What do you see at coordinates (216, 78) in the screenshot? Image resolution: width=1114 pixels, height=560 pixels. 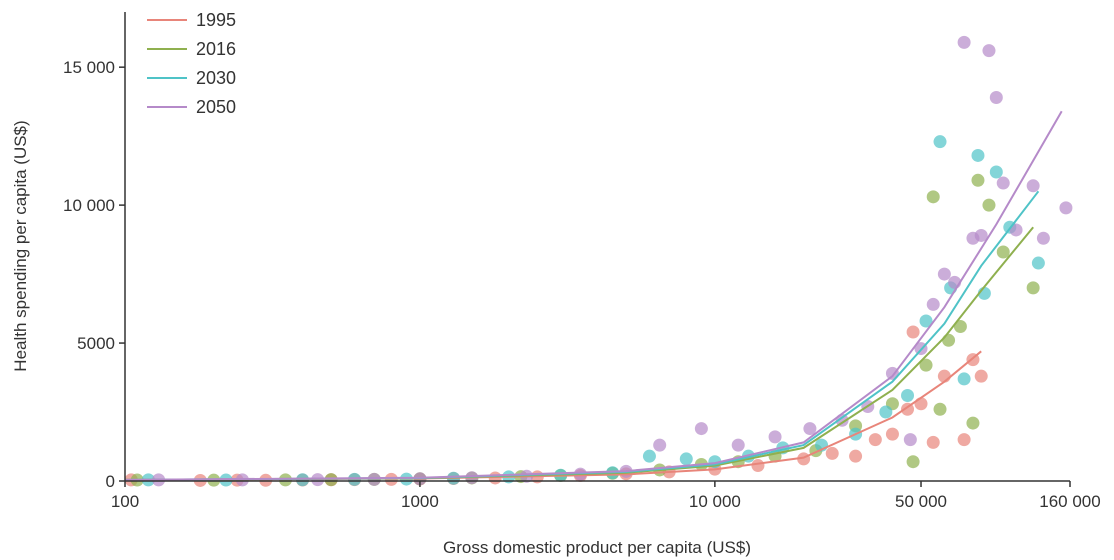 I see `legend-label-2030: 2030` at bounding box center [216, 78].